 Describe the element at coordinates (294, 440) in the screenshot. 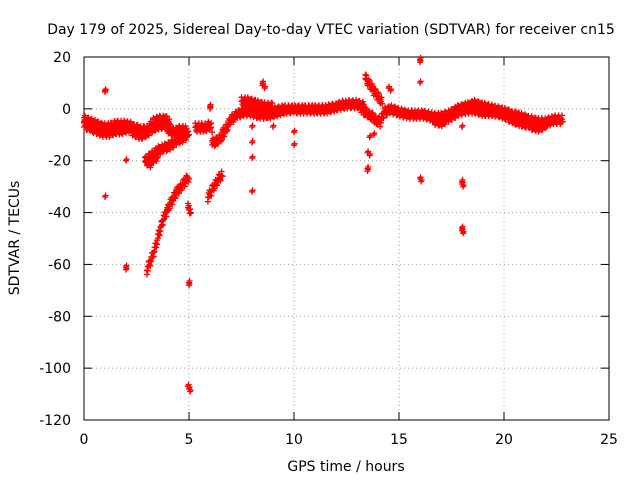

I see `x-tick-label: 10` at that location.